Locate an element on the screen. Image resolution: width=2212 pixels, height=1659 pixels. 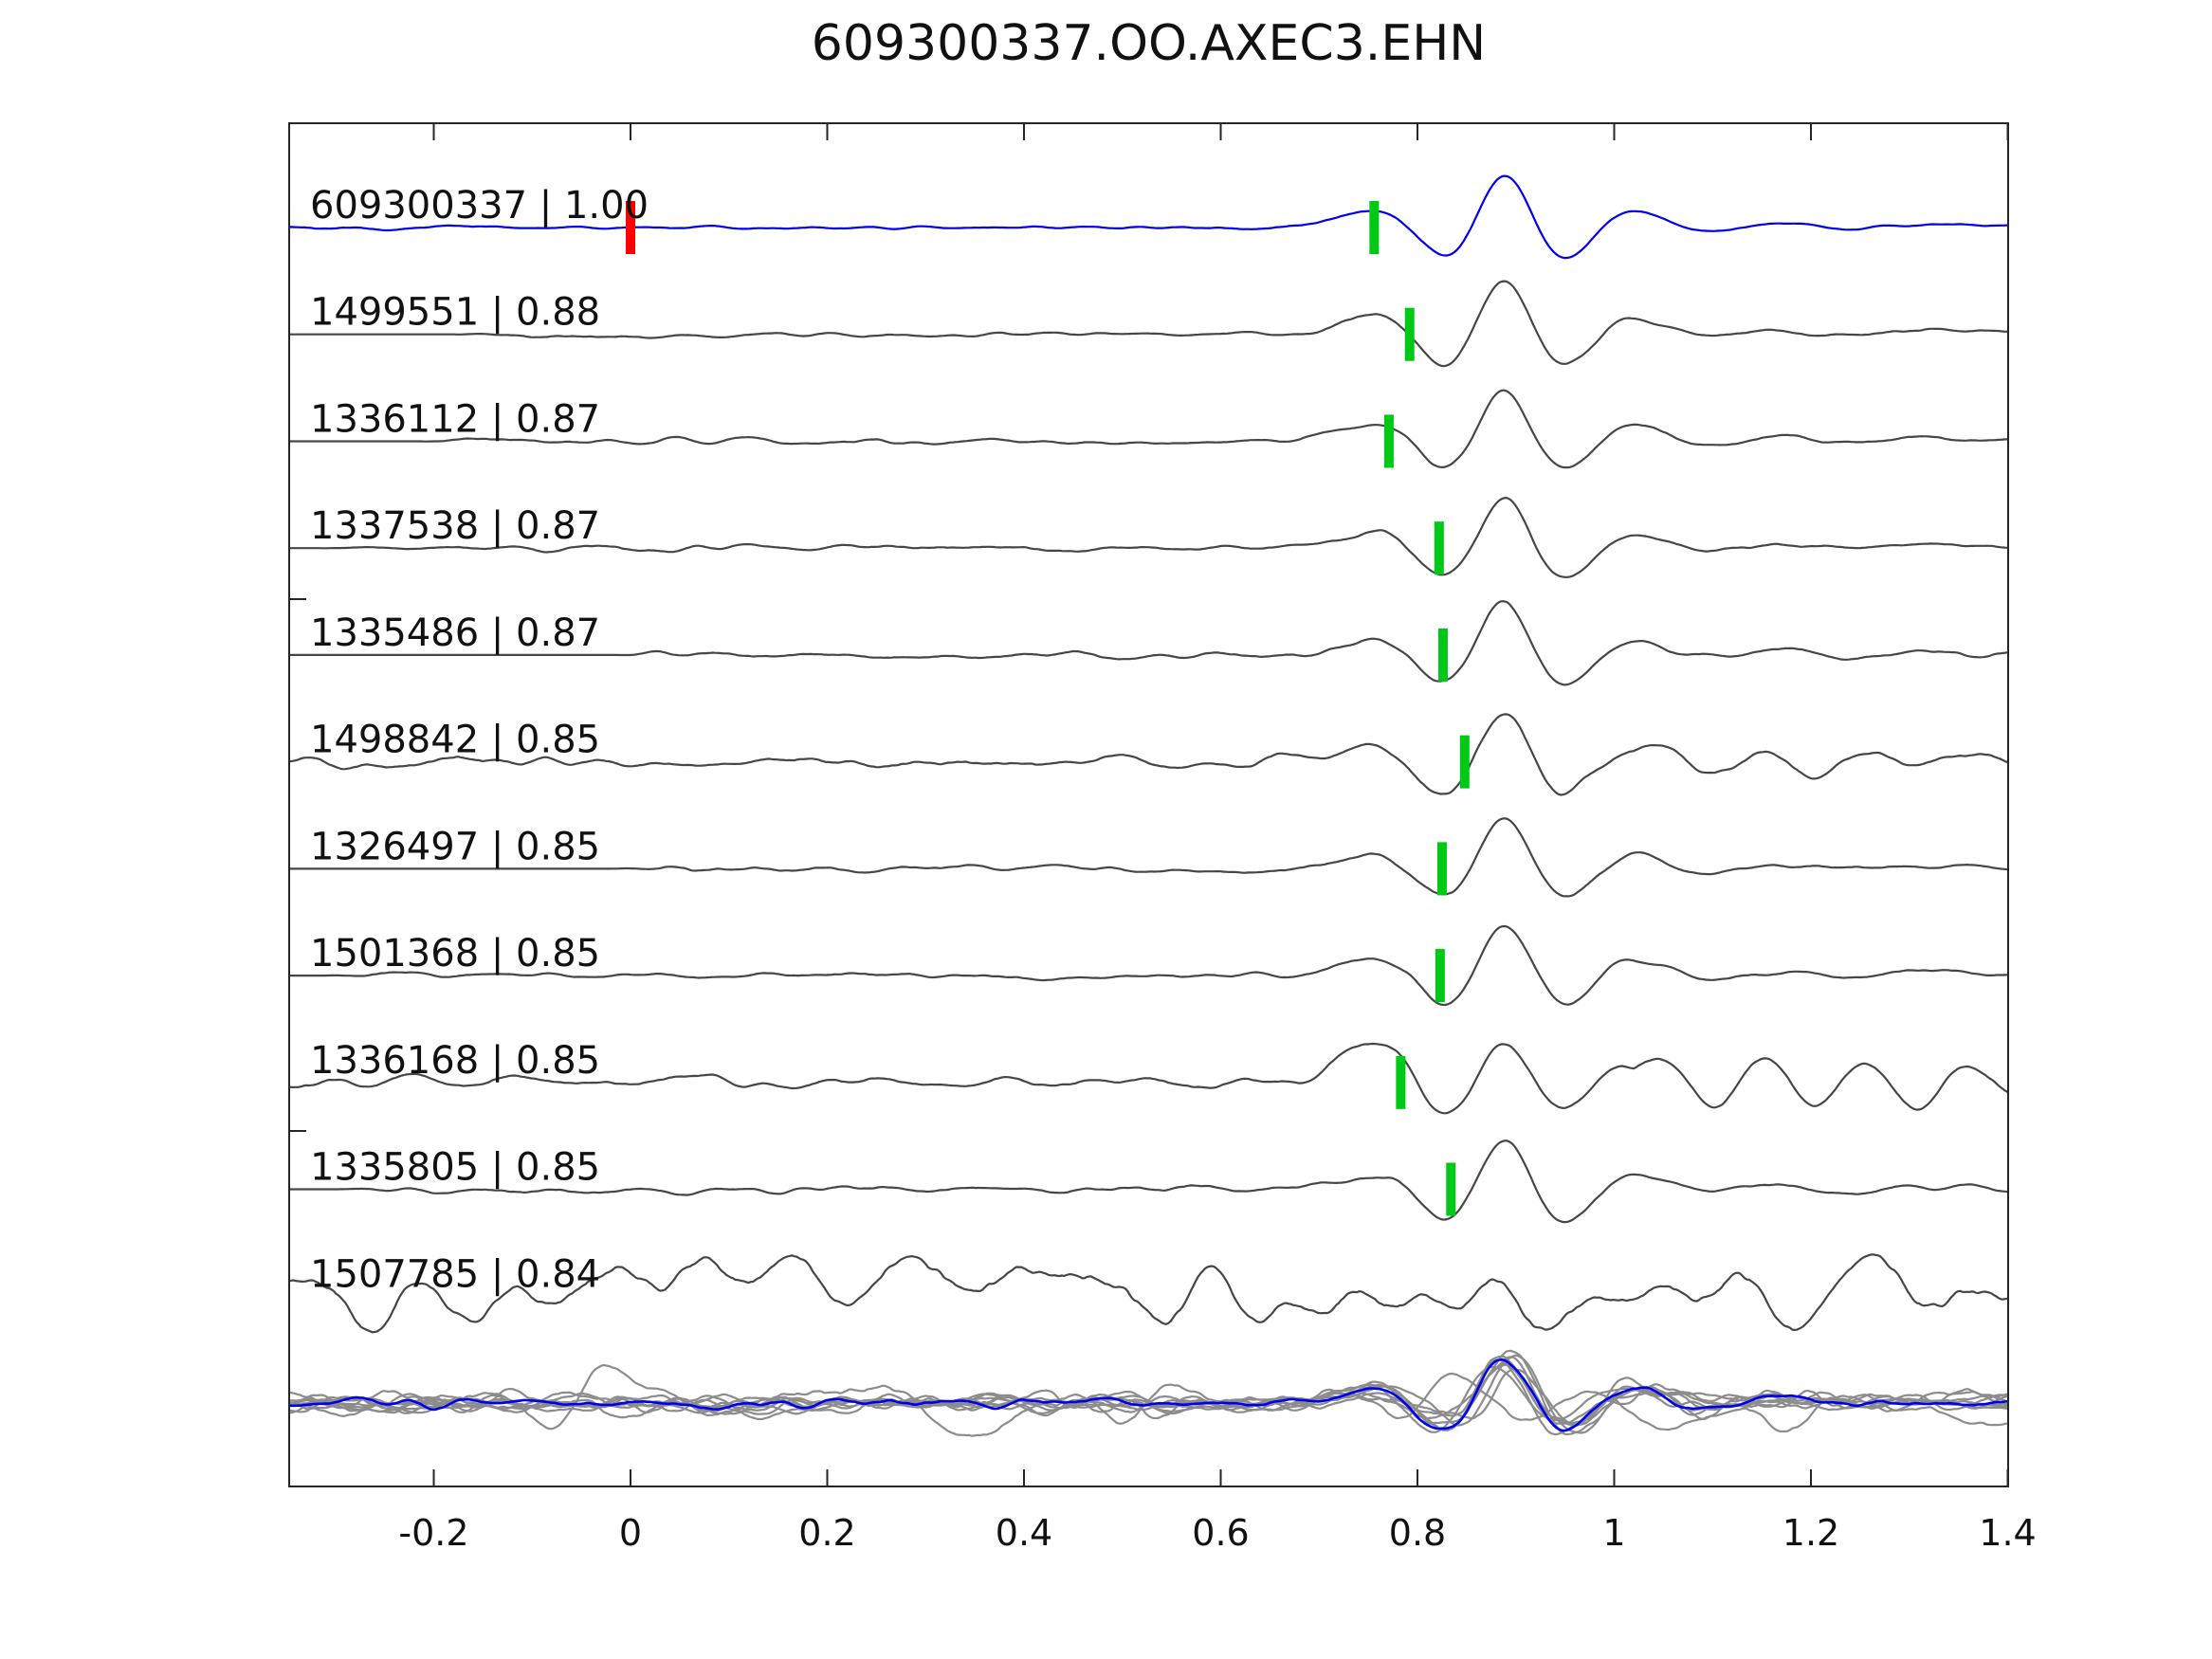
trace-label: 1336168 | 0.85 is located at coordinates (455, 1061).